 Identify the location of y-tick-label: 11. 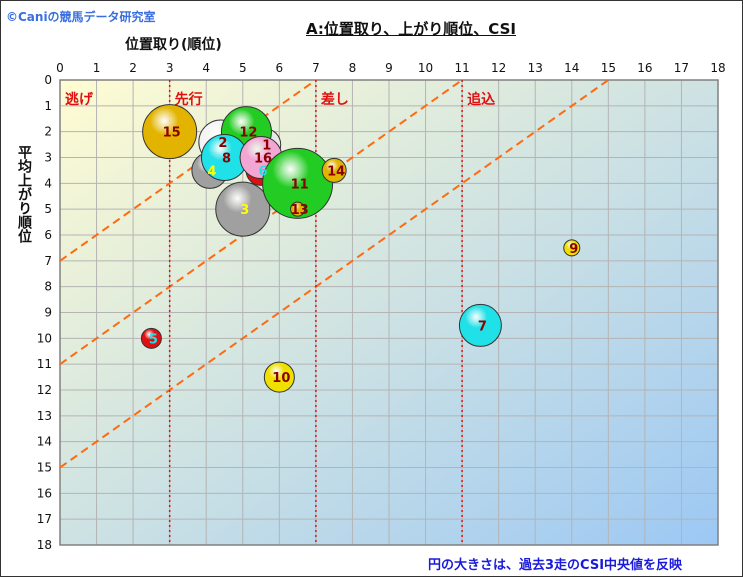
(44, 364).